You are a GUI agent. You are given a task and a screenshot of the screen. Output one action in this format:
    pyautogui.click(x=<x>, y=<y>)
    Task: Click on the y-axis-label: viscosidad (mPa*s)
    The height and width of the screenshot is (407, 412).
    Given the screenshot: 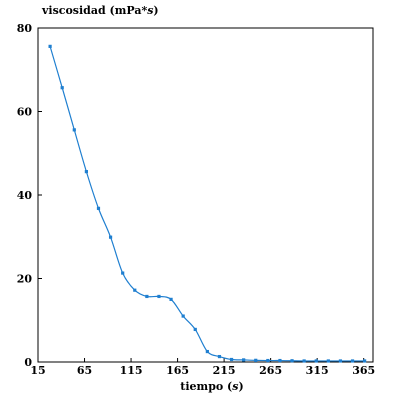 What is the action you would take?
    pyautogui.click(x=100, y=10)
    